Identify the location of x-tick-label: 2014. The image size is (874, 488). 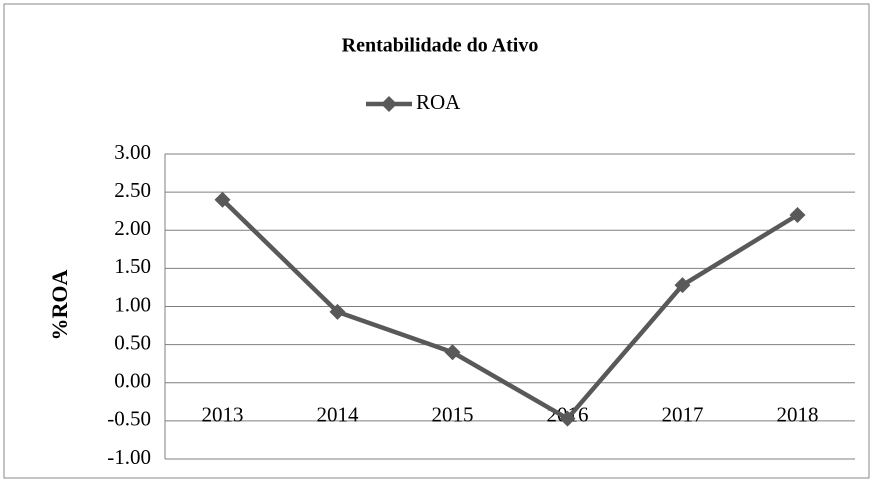
(338, 415).